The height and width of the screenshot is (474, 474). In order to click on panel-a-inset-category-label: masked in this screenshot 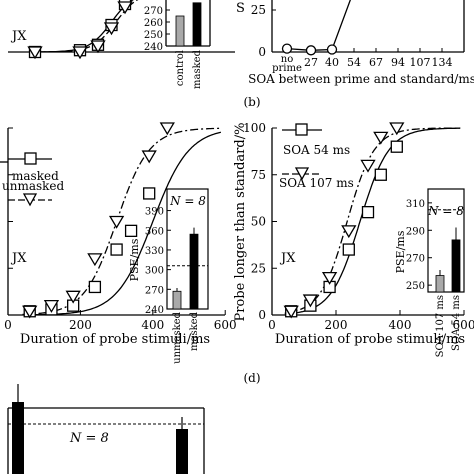, I will do `click(197, 69)`.